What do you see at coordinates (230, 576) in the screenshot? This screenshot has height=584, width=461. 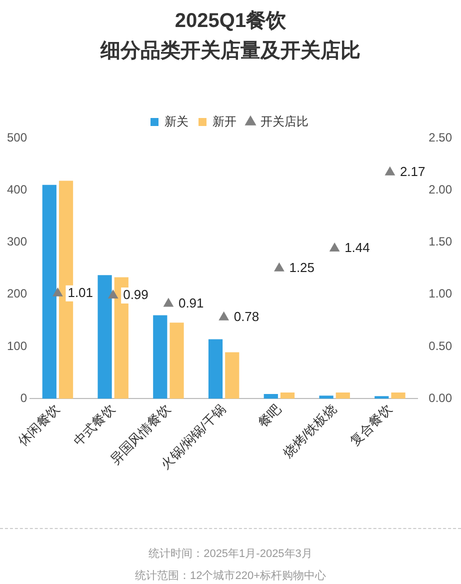 I see `text: 统计范围：12个城市220+标杆购物中心` at bounding box center [230, 576].